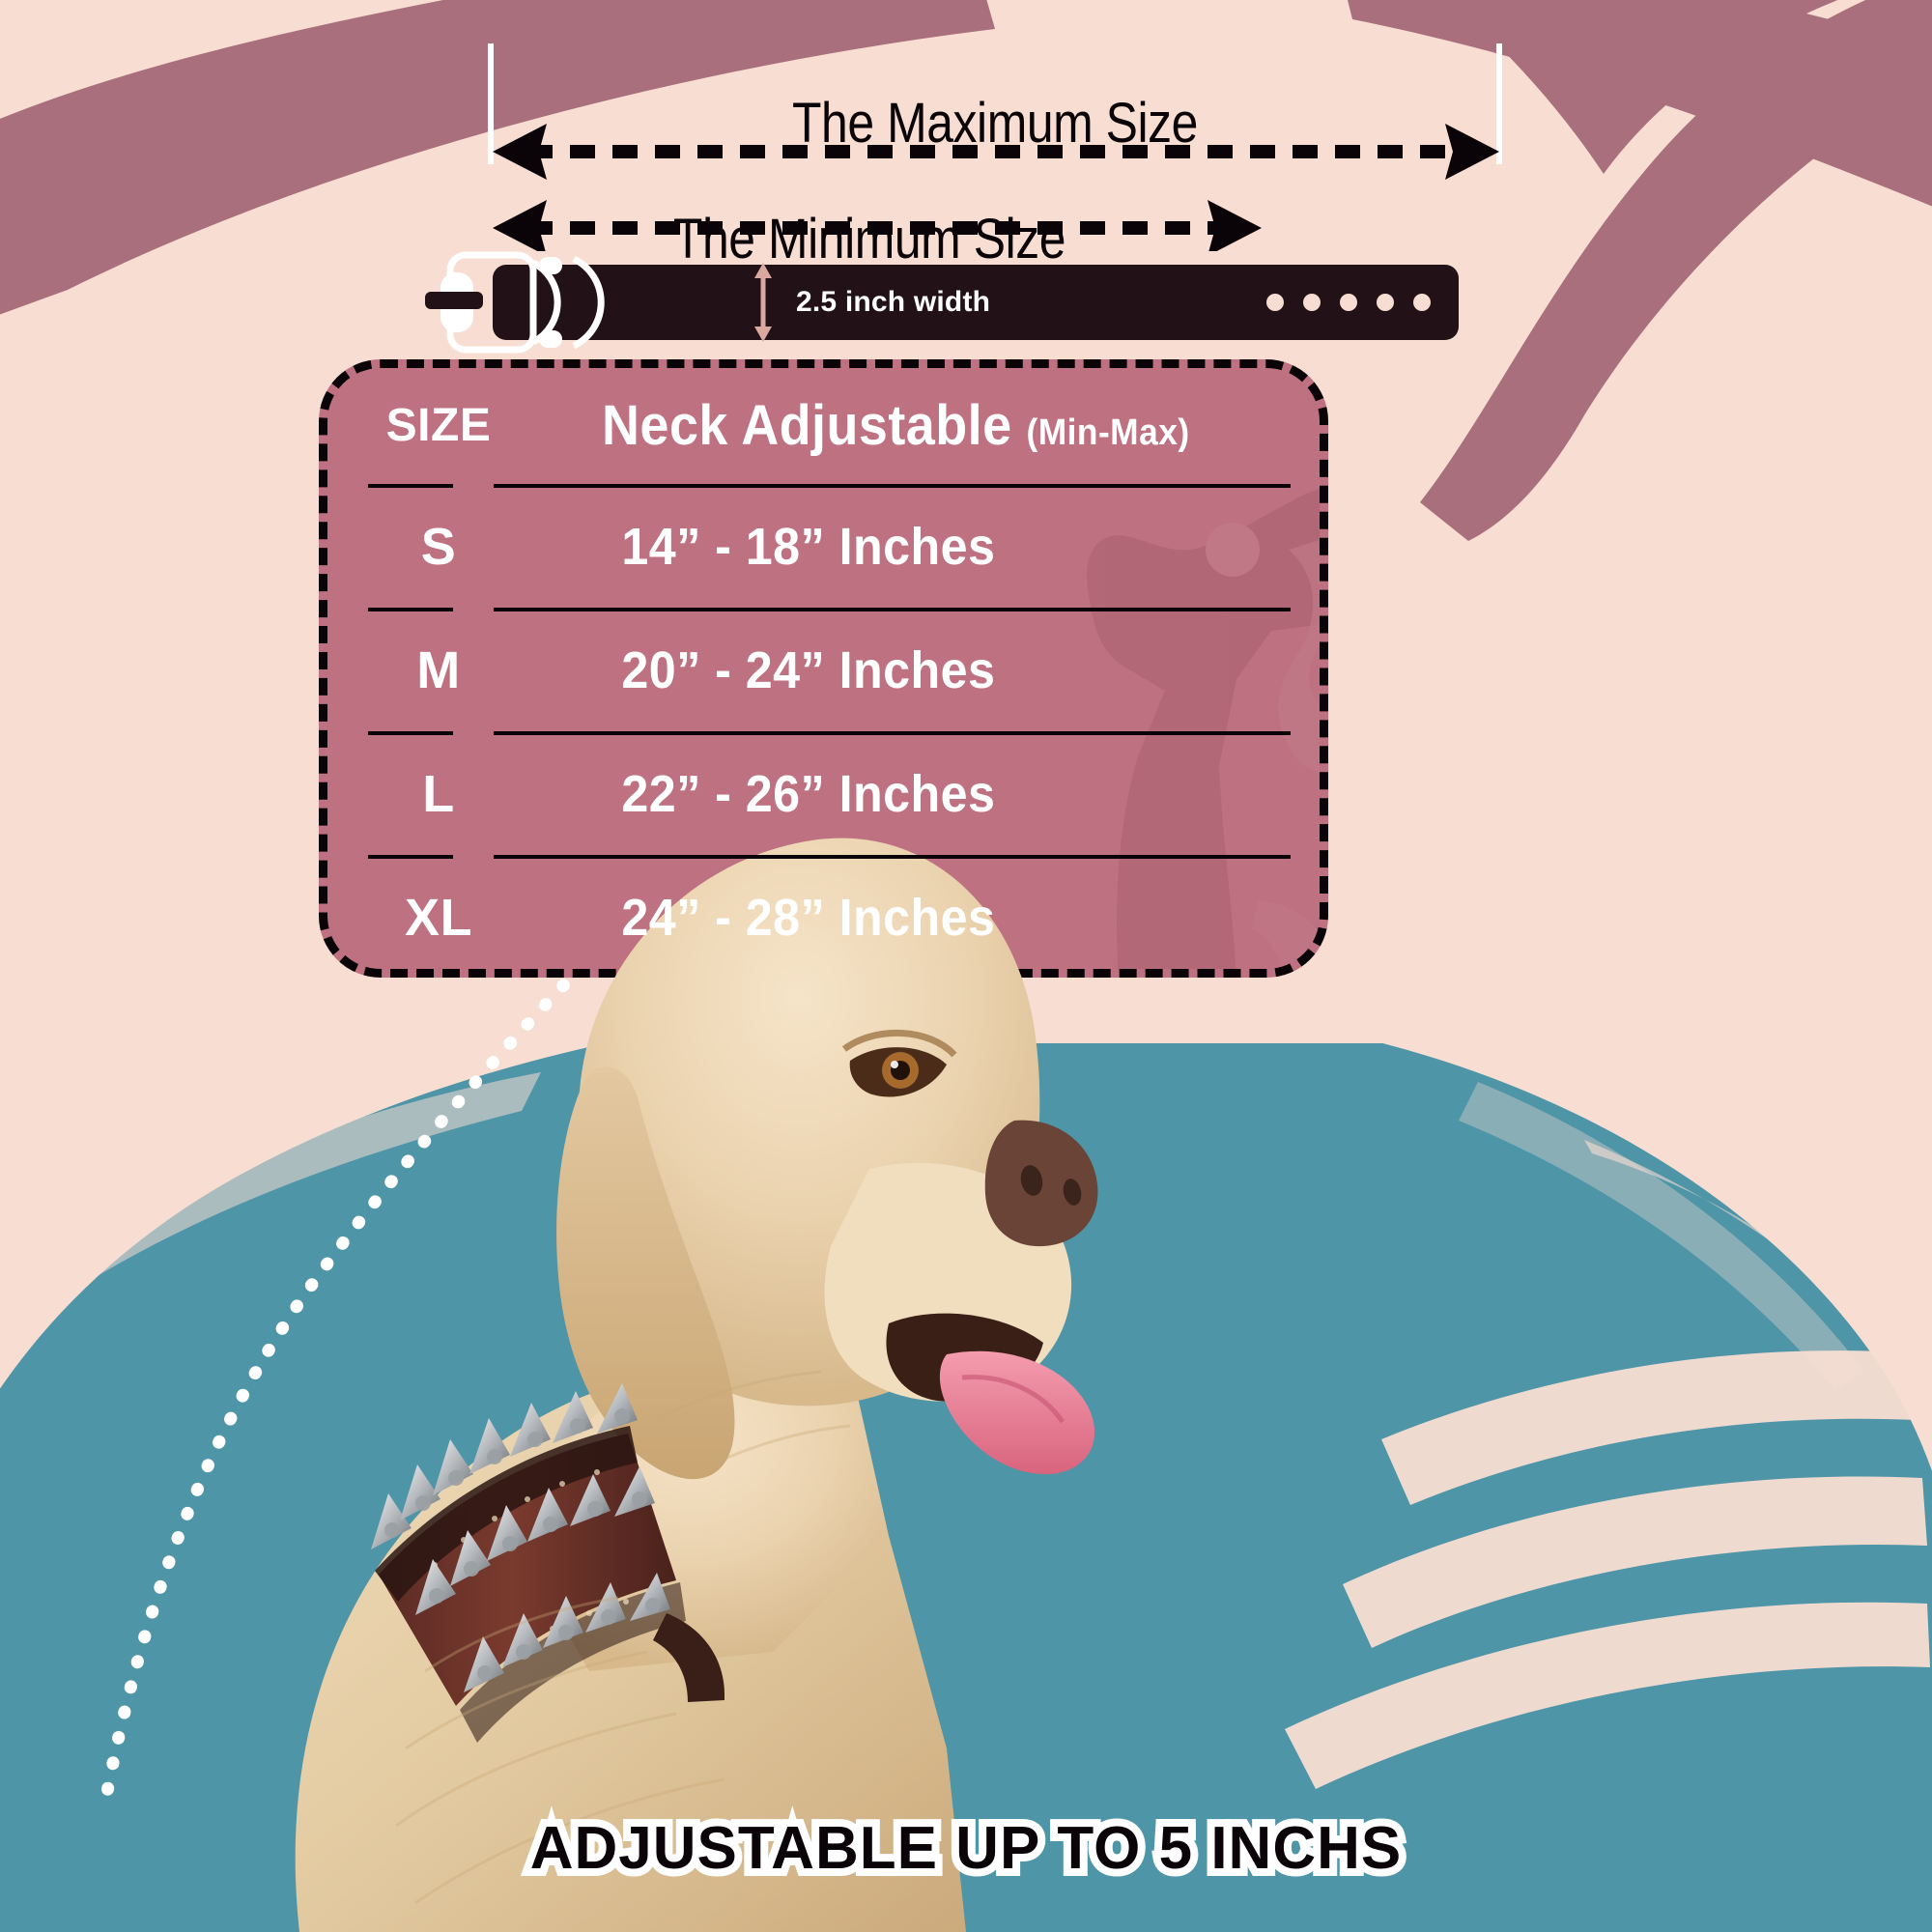  I want to click on collar-illustration: 2.5 inch width, so click(975, 302).